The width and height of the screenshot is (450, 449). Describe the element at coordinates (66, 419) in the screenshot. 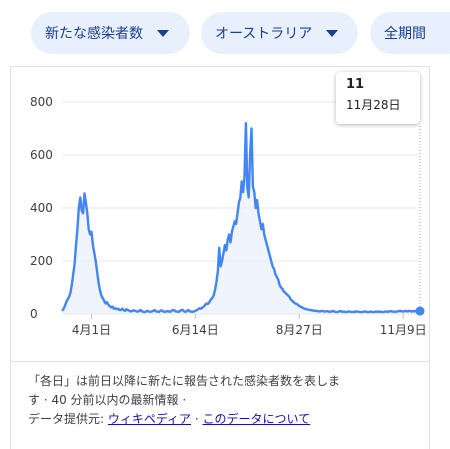

I see `source-label: データ提供元:` at that location.